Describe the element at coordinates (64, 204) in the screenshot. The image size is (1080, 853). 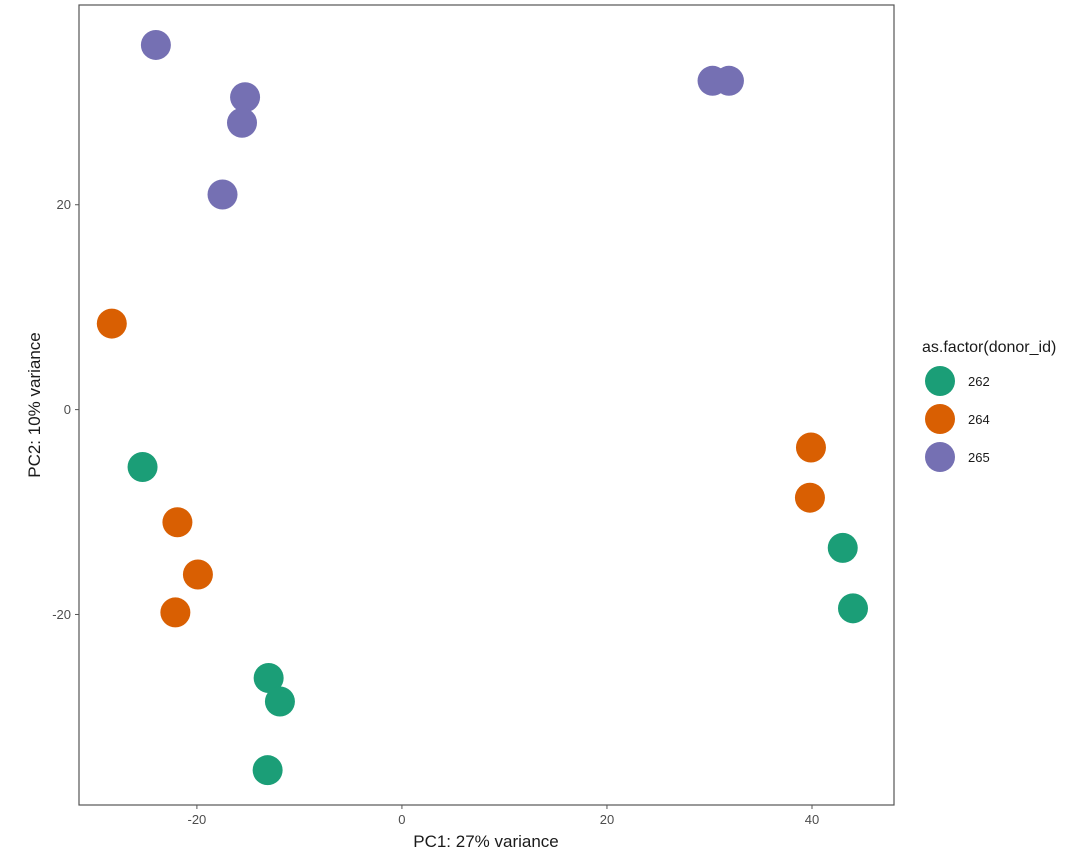
I see `y-tick-label: 20` at that location.